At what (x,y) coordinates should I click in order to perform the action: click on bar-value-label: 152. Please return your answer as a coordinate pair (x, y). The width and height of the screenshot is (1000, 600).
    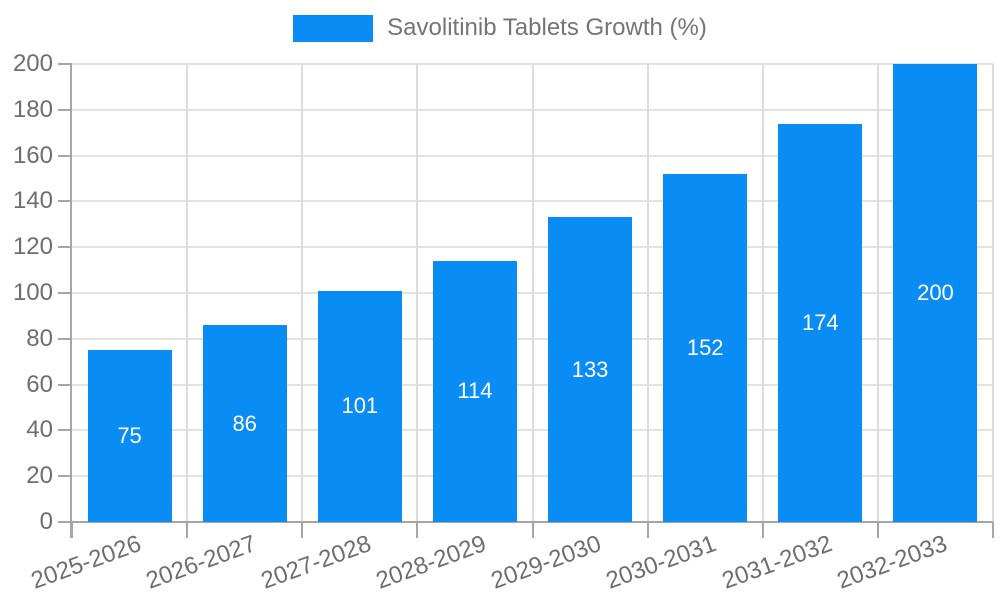
    Looking at the image, I should click on (705, 347).